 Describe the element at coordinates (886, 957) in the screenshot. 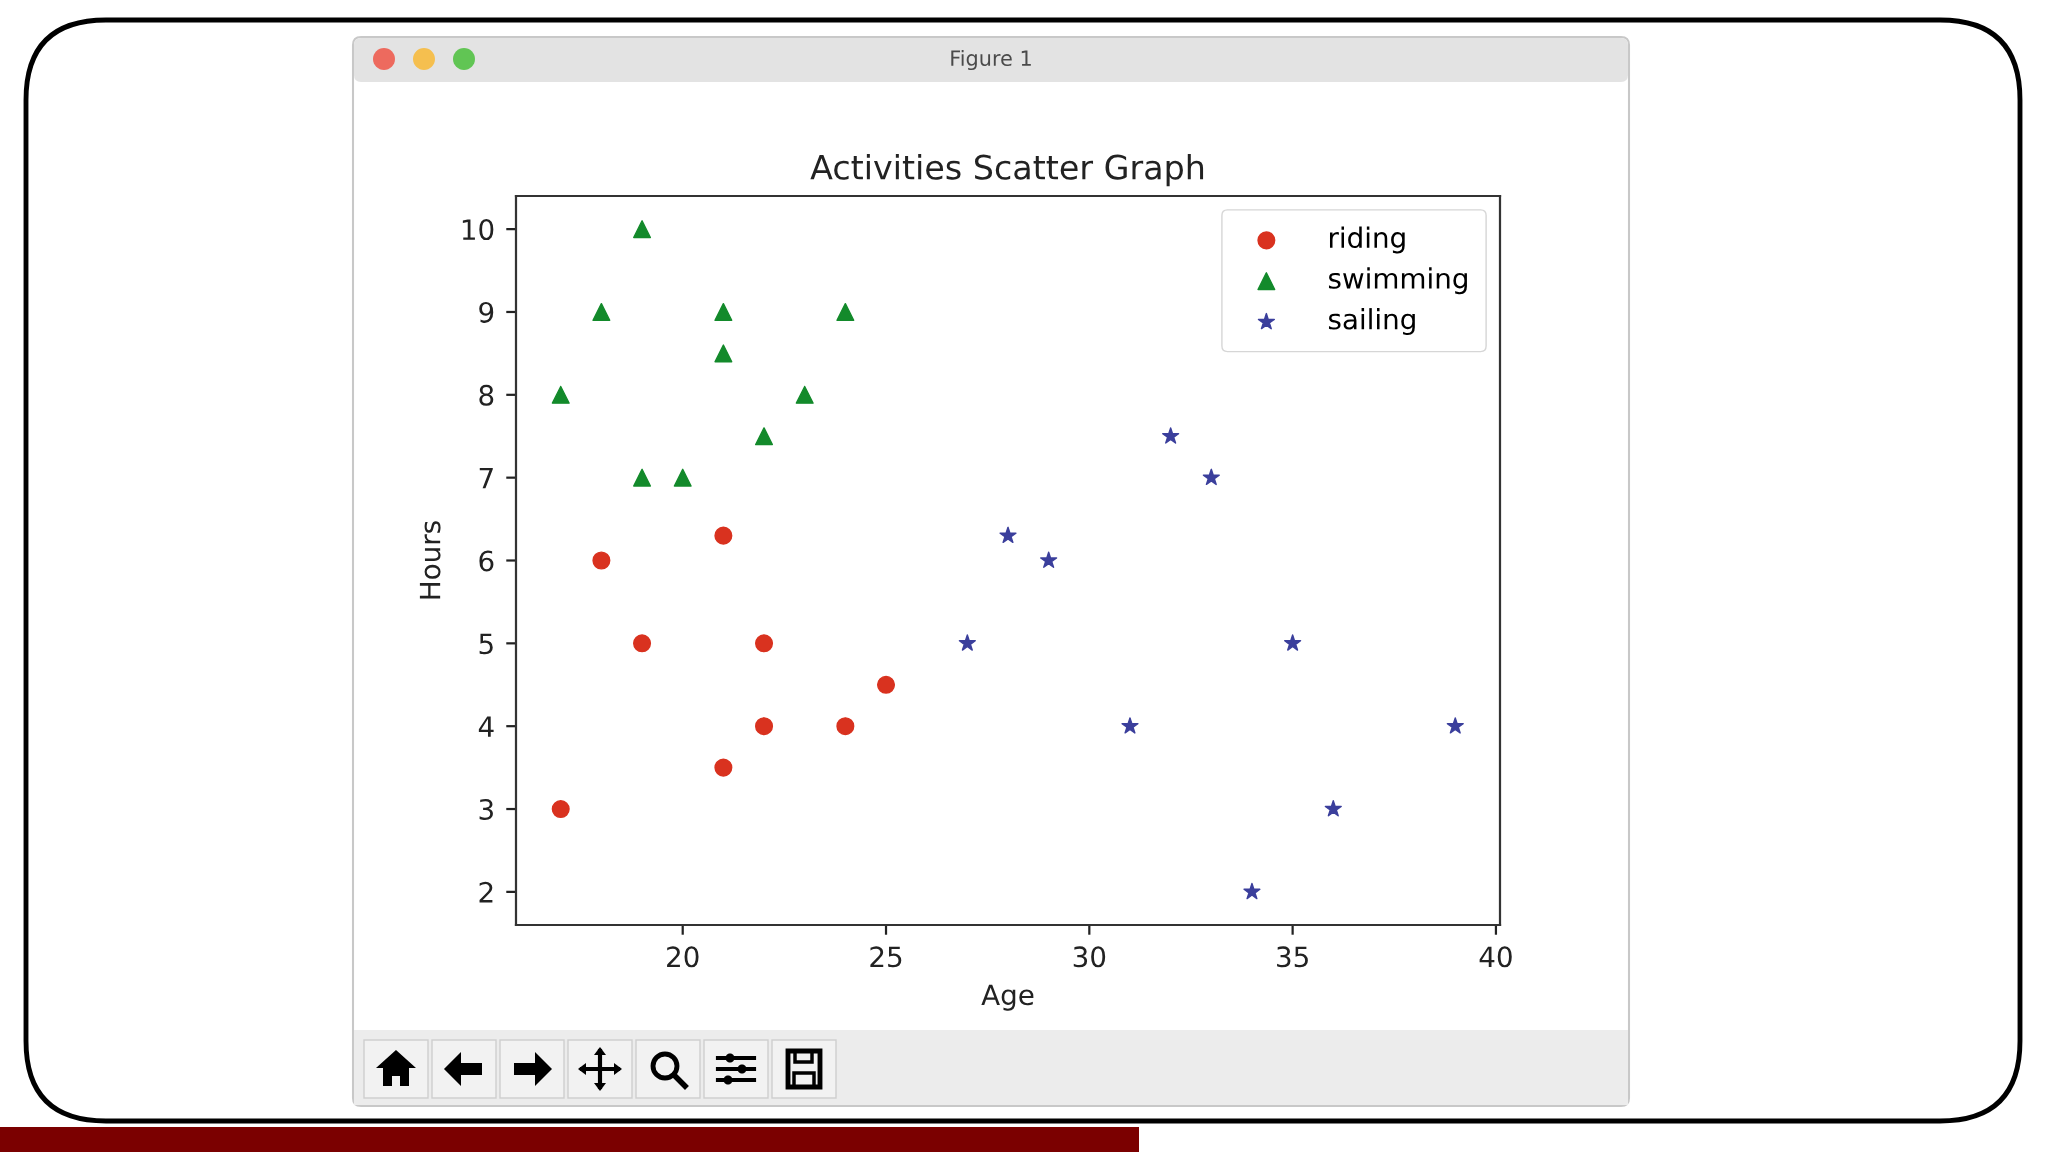

I see `x-tick-label: 25` at that location.